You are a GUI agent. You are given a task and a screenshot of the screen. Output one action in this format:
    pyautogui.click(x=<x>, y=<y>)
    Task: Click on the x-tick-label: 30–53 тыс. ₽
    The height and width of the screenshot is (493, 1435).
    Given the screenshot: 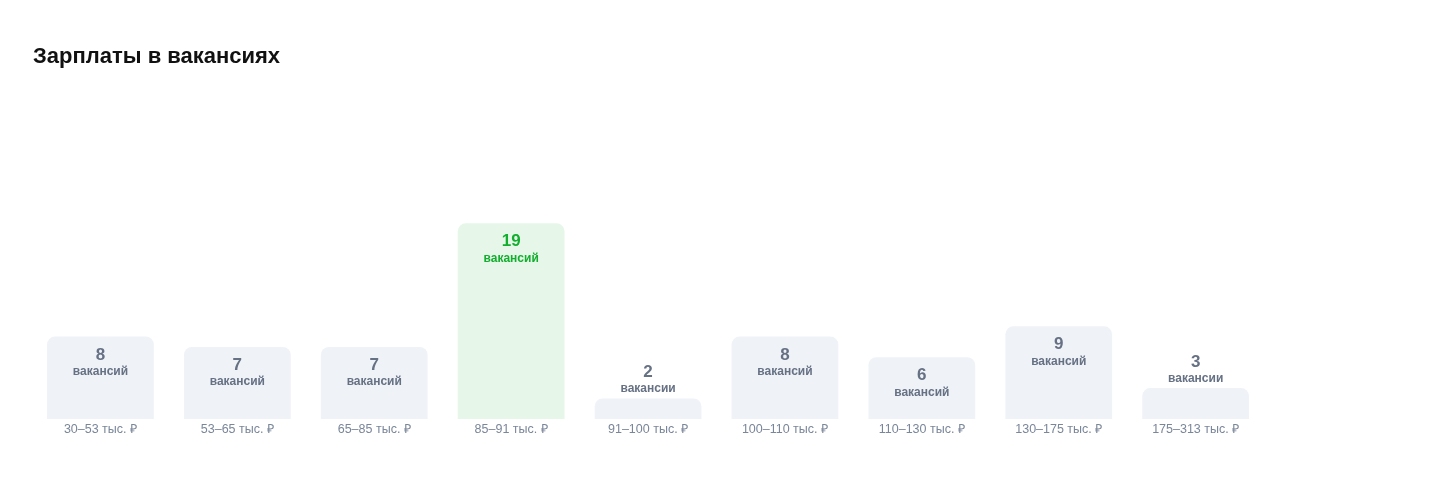 What is the action you would take?
    pyautogui.click(x=100, y=428)
    